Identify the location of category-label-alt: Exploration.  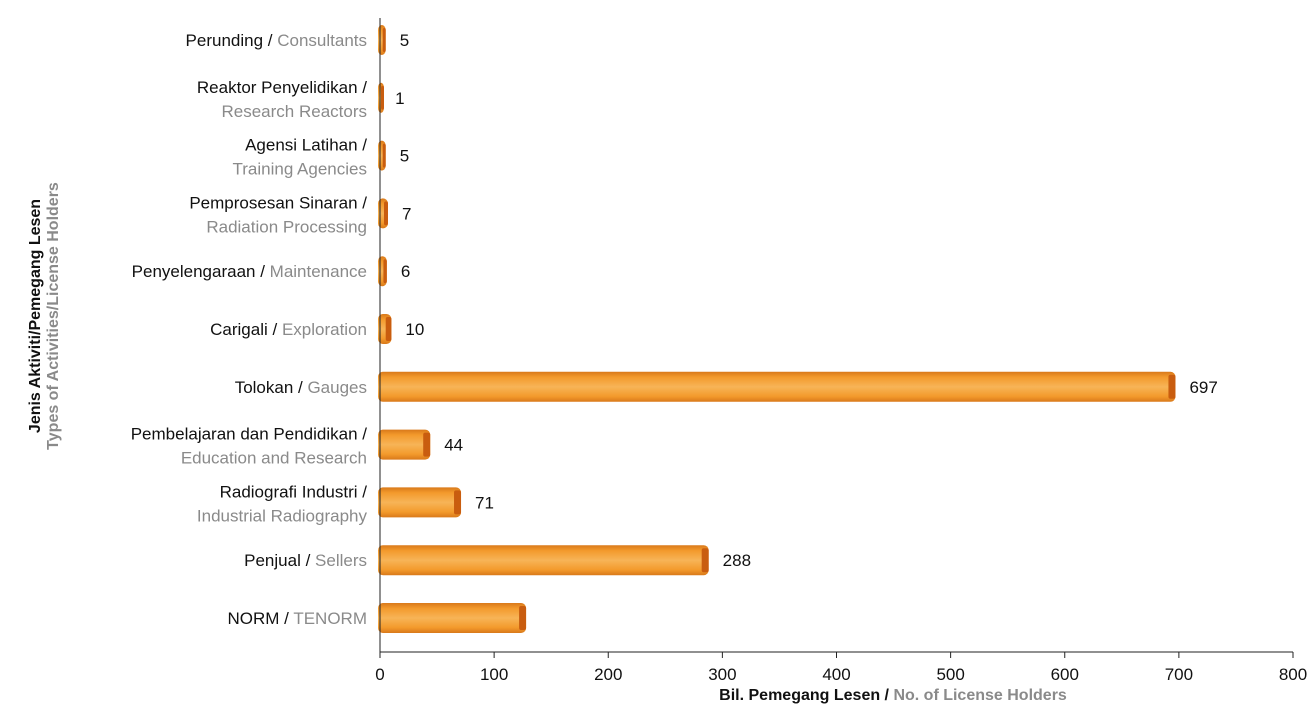
(324, 329).